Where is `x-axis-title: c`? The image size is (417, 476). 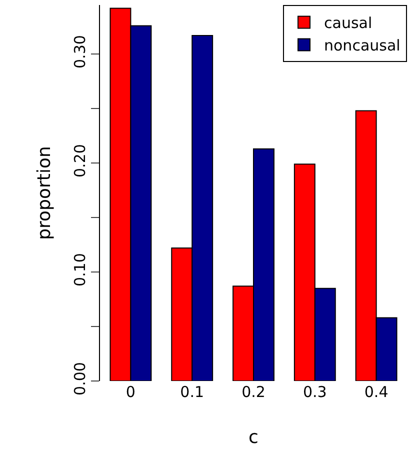 x-axis-title: c is located at coordinates (253, 437).